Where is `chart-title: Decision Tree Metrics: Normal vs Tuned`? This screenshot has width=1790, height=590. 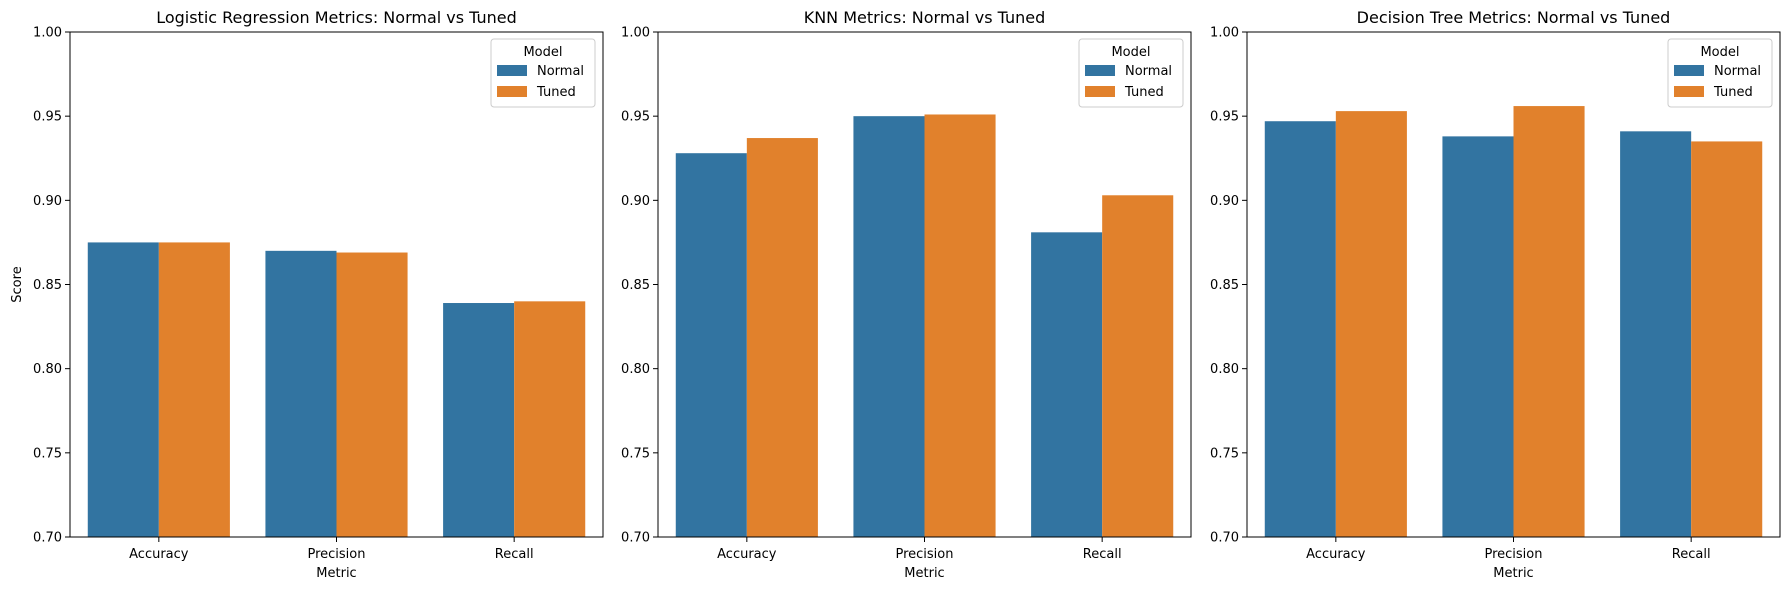
chart-title: Decision Tree Metrics: Normal vs Tuned is located at coordinates (1514, 17).